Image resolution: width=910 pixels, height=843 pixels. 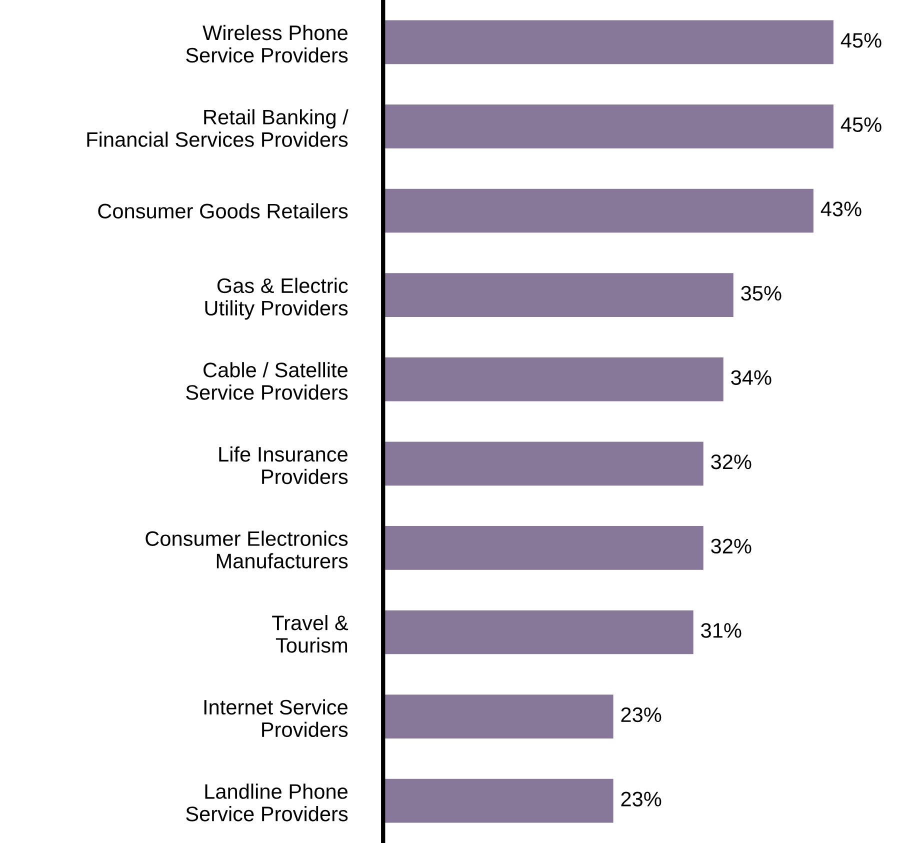 I want to click on y-tick-label: Wireless Phone Service Providers, so click(x=267, y=43).